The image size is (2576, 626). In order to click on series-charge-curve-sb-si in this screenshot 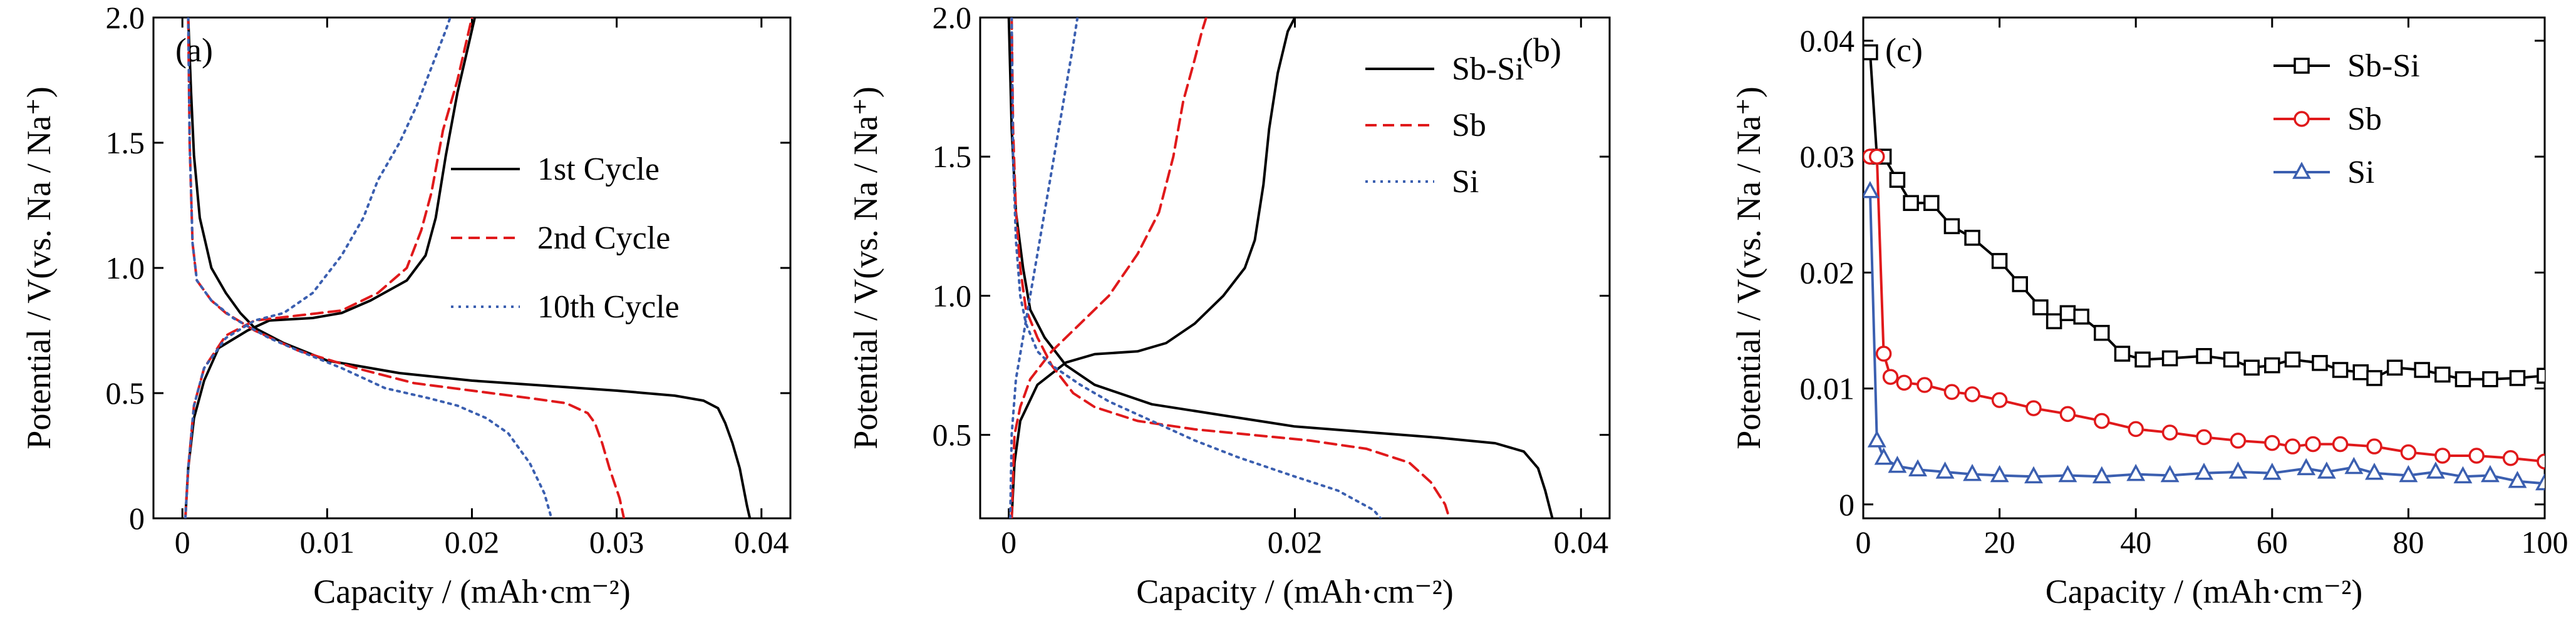, I will do `click(1153, 268)`.